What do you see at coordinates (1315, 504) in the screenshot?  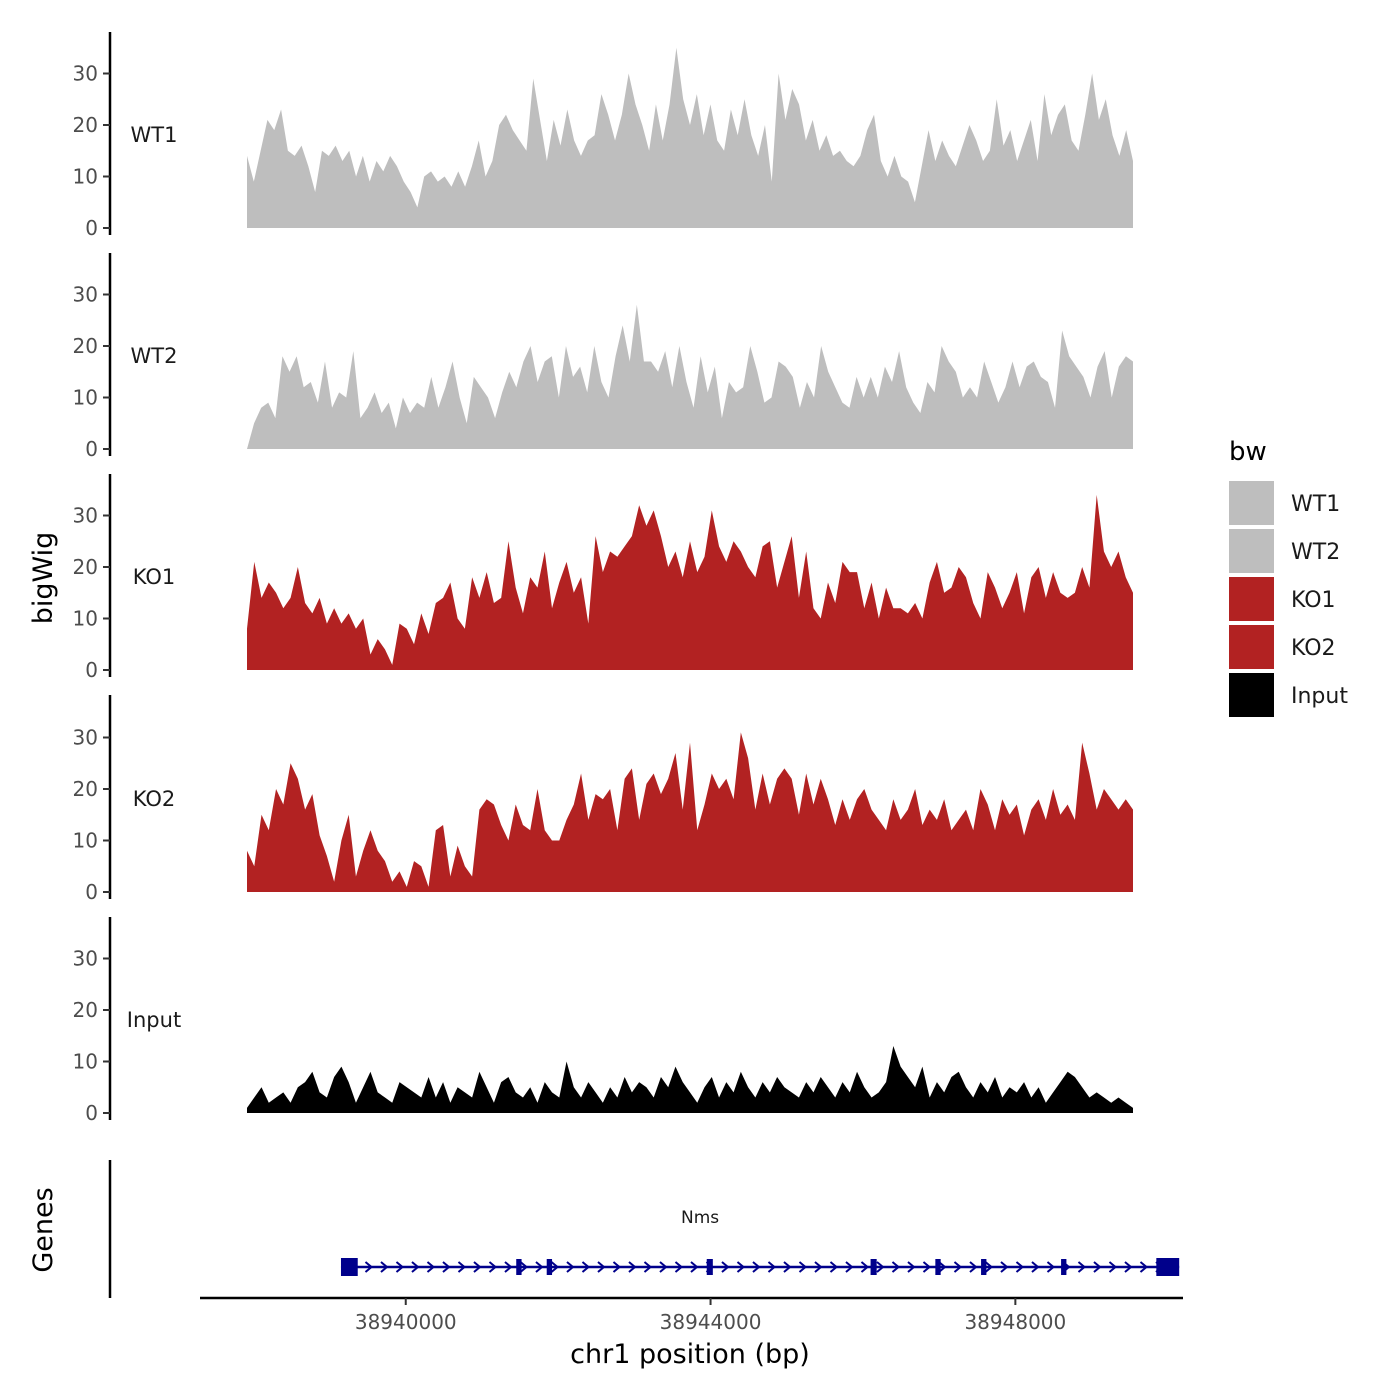 I see `legend-label: WT1` at bounding box center [1315, 504].